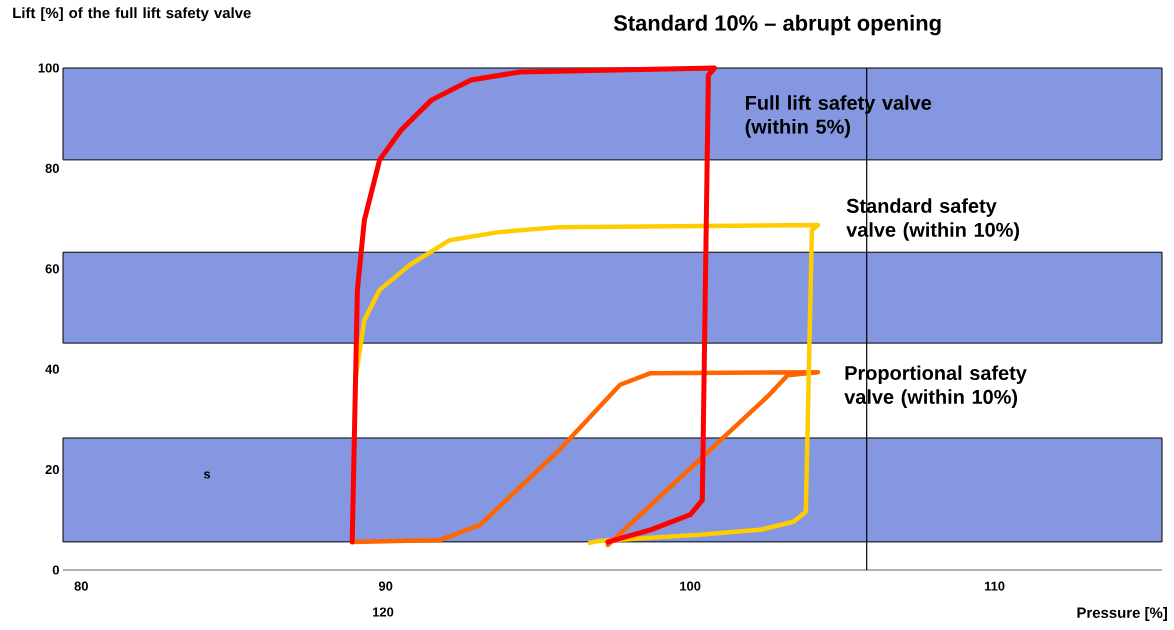  I want to click on y-axis-title: Lift [%] of the full lift safety valve, so click(132, 14).